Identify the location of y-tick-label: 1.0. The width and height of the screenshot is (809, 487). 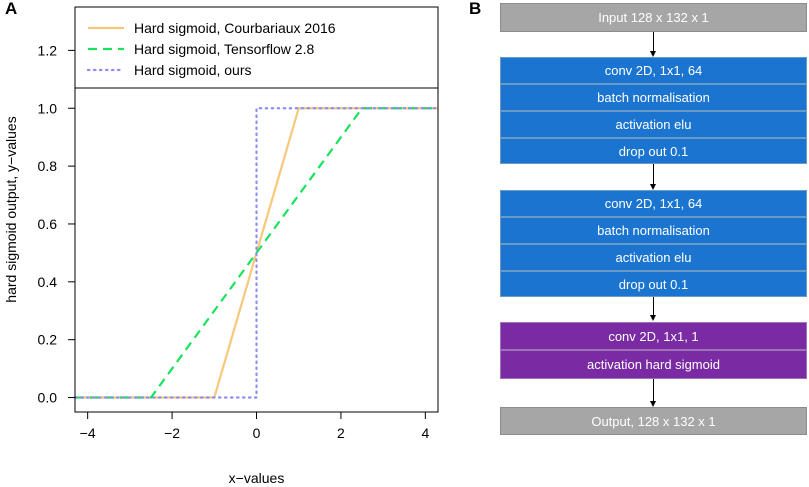
(48, 108).